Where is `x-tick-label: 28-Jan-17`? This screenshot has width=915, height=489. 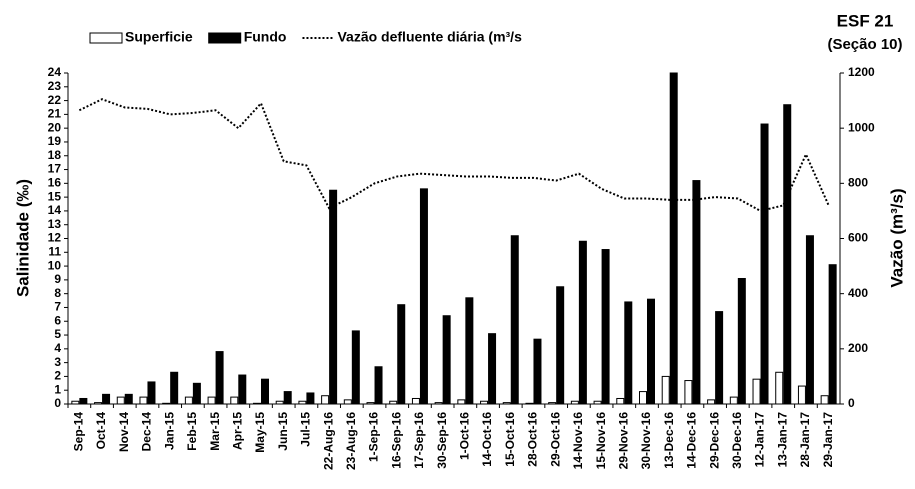
x-tick-label: 28-Jan-17 is located at coordinates (805, 440).